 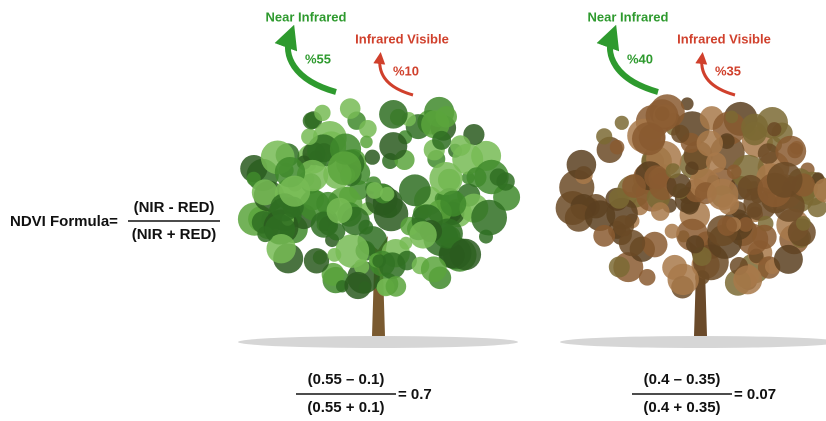 I want to click on result: = 0.07, so click(x=755, y=394).